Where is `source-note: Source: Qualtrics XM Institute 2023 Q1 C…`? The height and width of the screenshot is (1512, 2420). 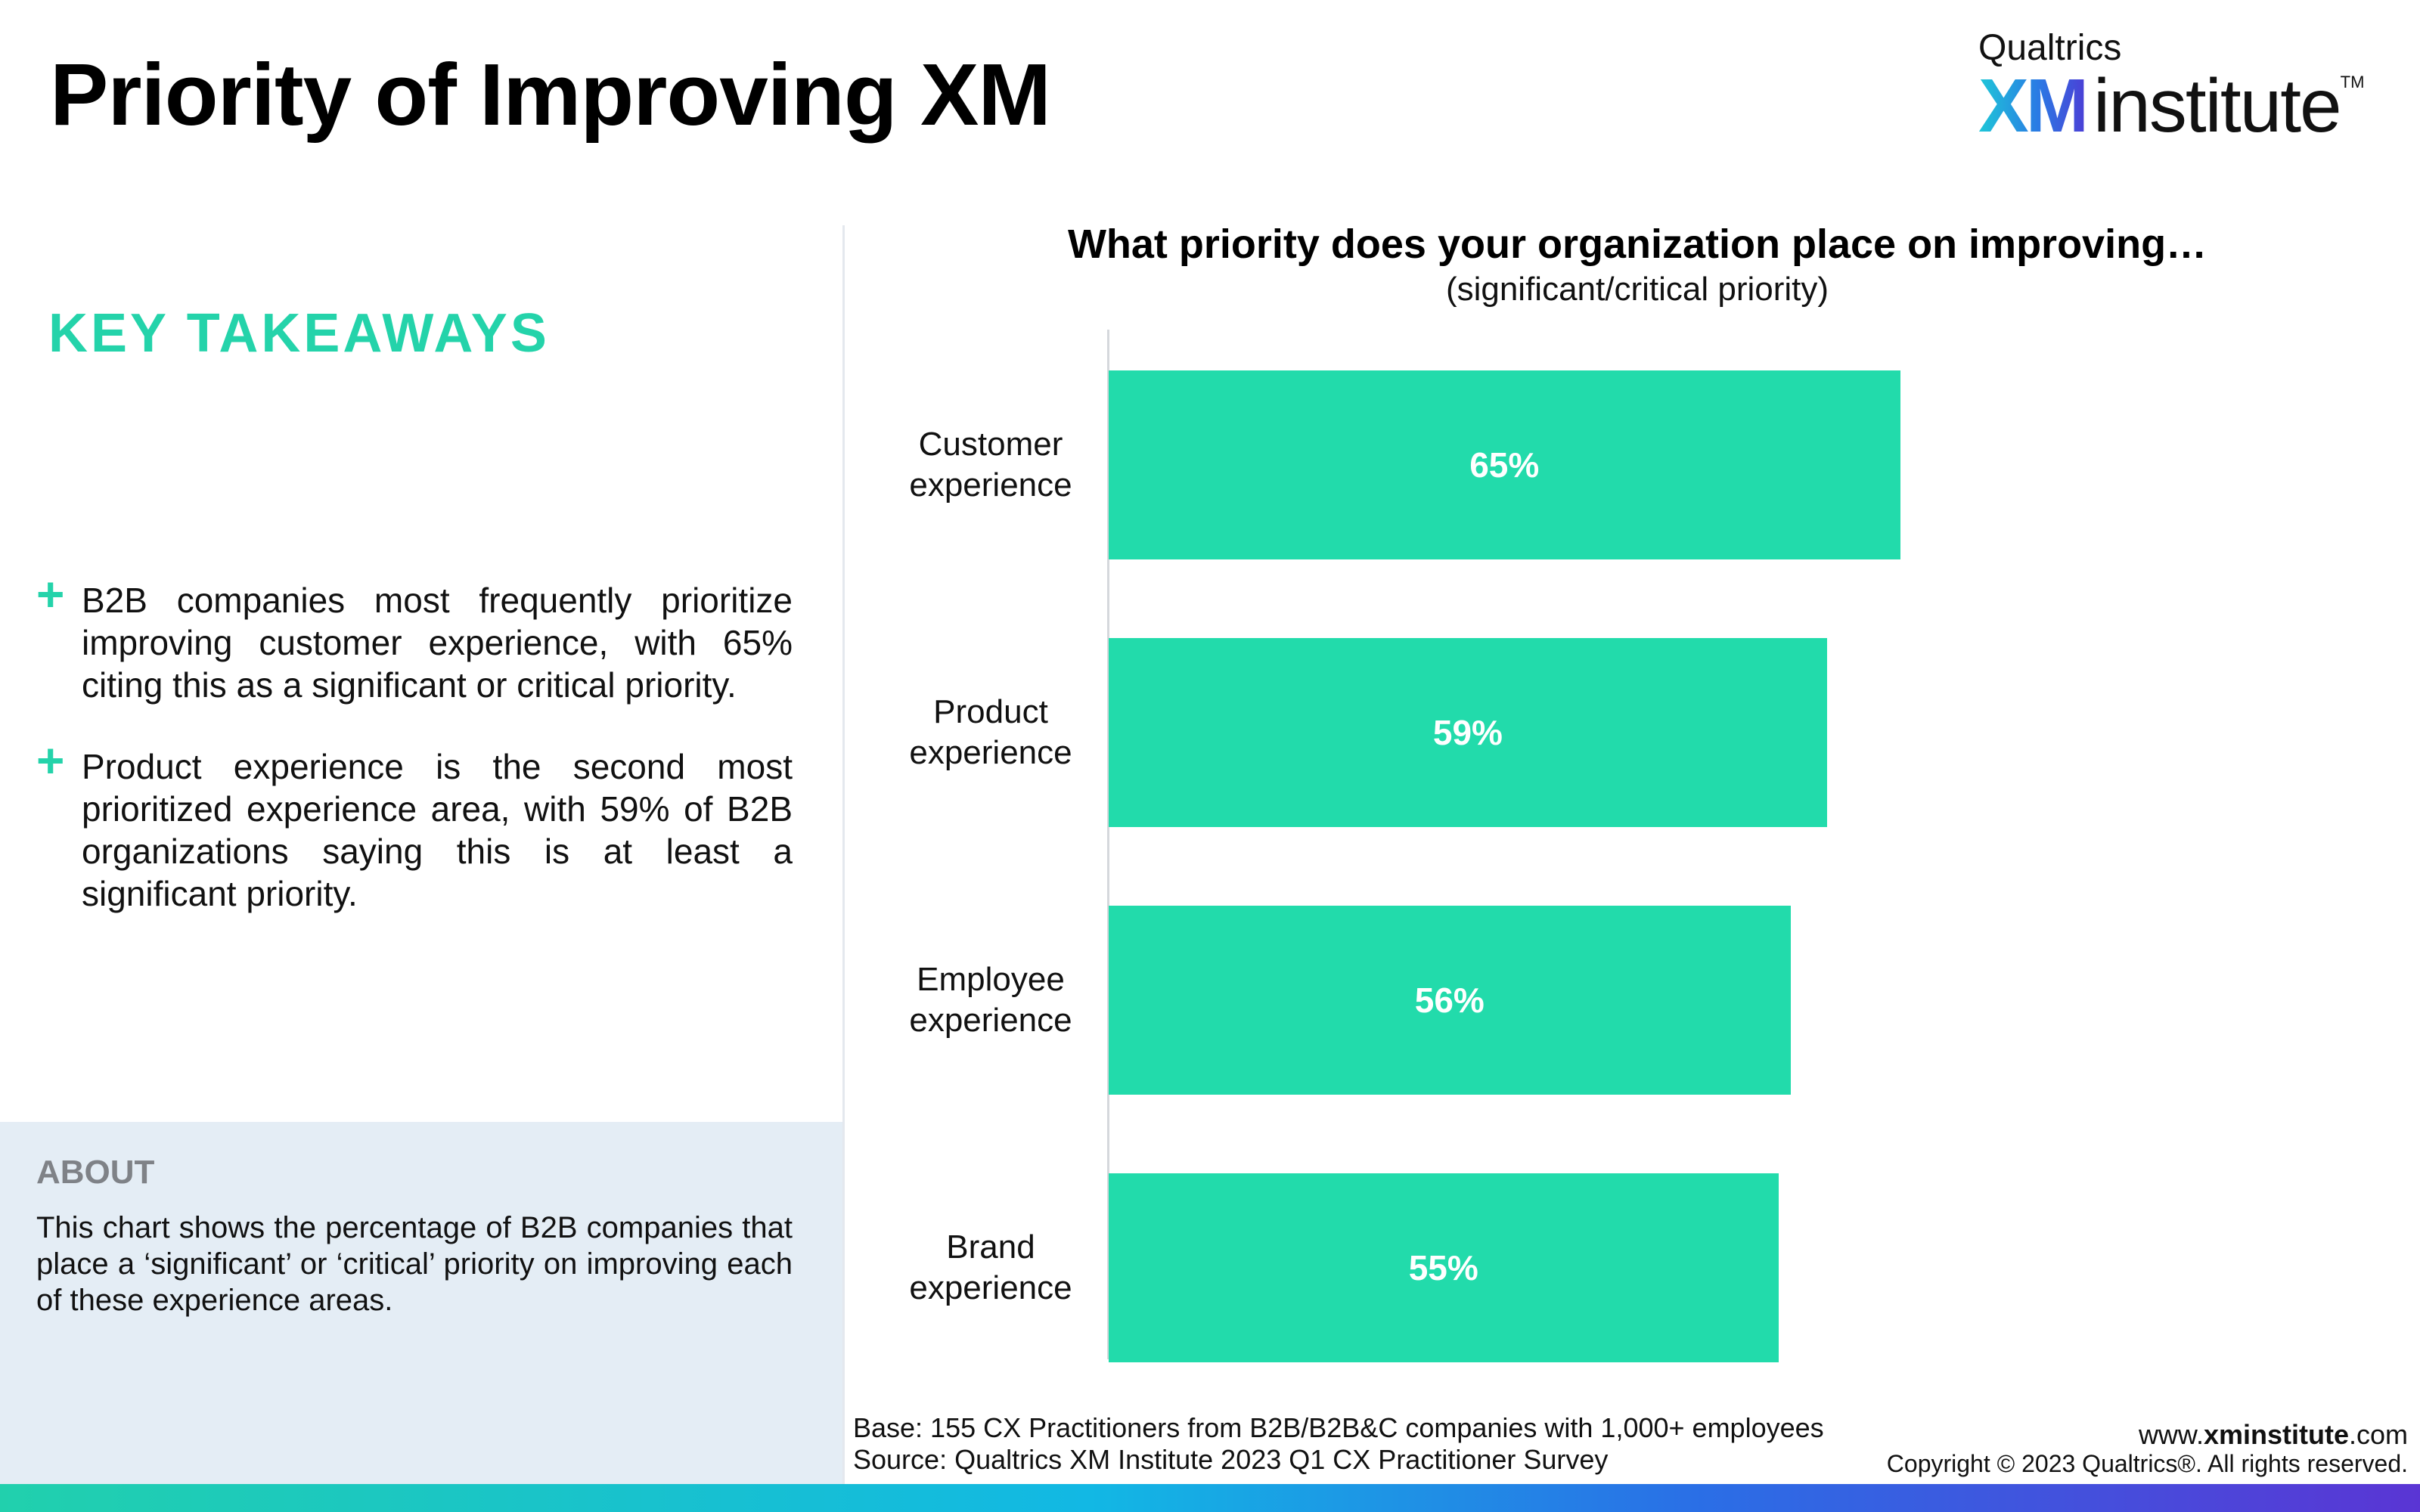 source-note: Source: Qualtrics XM Institute 2023 Q1 C… is located at coordinates (1231, 1459).